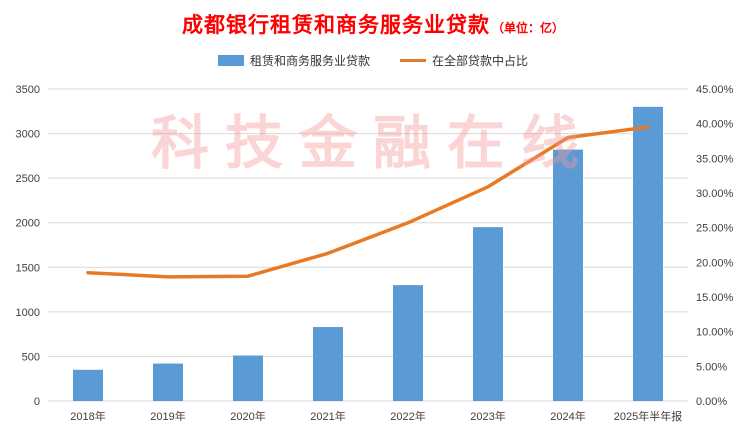 This screenshot has width=746, height=448. I want to click on right-axis-tick-label: 30.00%, so click(715, 194).